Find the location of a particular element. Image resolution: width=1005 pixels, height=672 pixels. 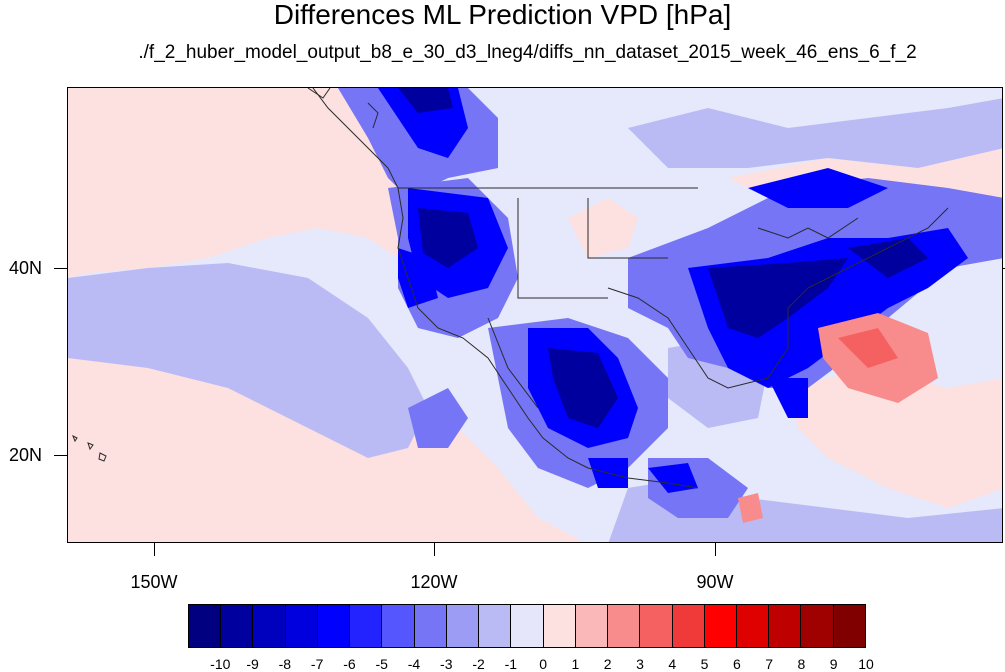

lon-label-90w: 90W is located at coordinates (715, 582).